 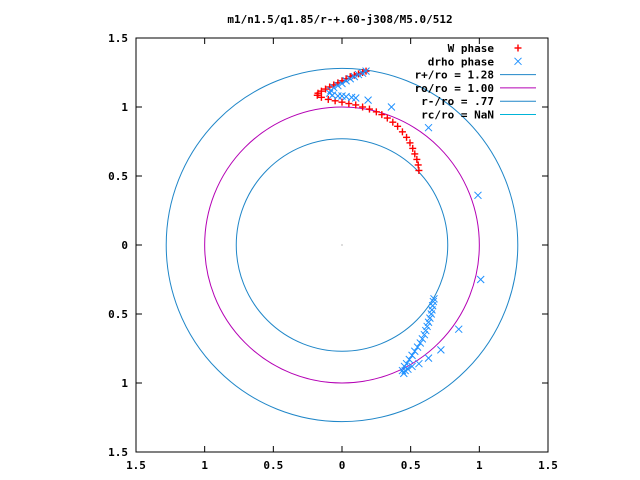 I want to click on legend-symbol-cross, so click(x=518, y=61).